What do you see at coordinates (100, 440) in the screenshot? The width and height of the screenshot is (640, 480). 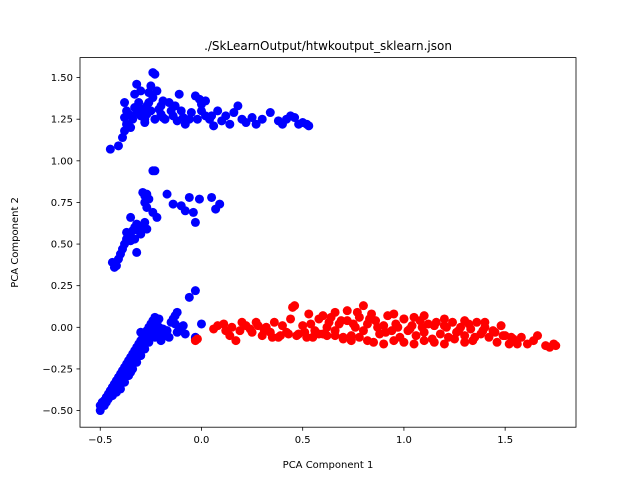 I see `x-tick-label: −0.5` at bounding box center [100, 440].